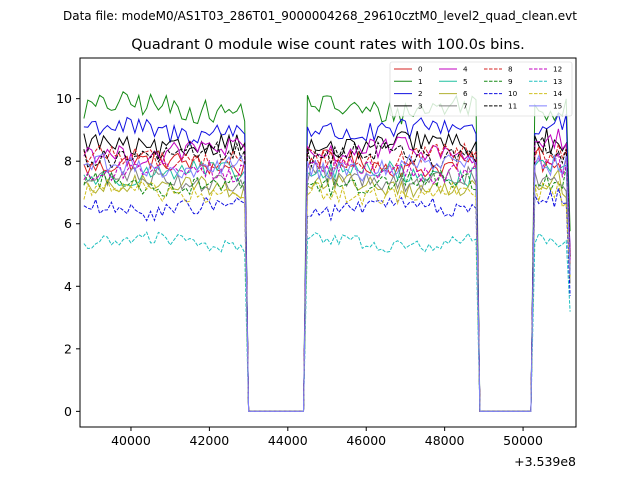  Describe the element at coordinates (68, 411) in the screenshot. I see `y-tick-label: 0` at that location.